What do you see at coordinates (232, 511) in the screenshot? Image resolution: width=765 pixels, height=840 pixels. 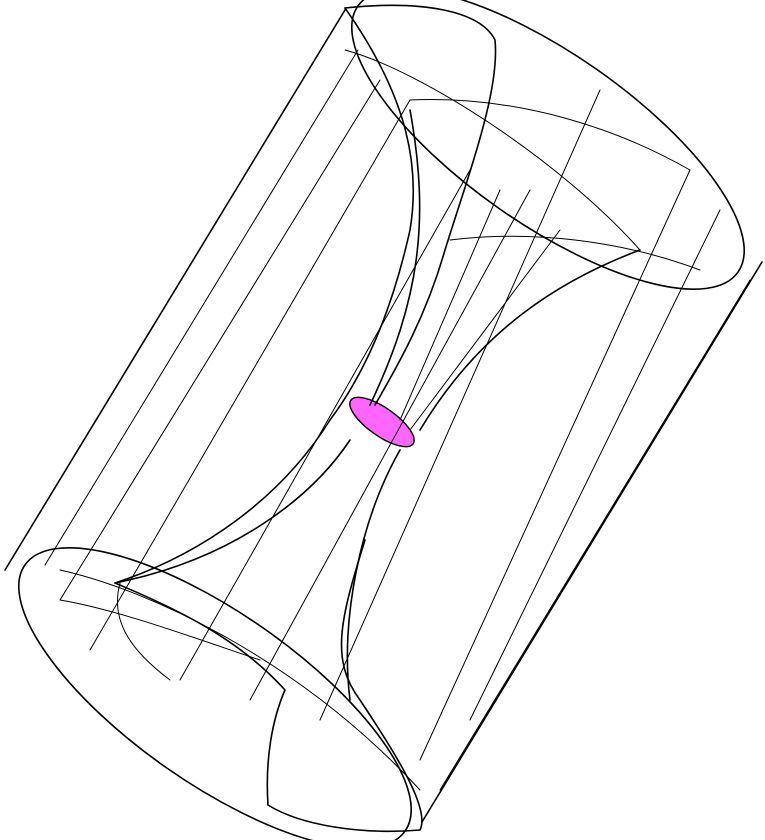 I see `hyperboloid-curve-lower` at bounding box center [232, 511].